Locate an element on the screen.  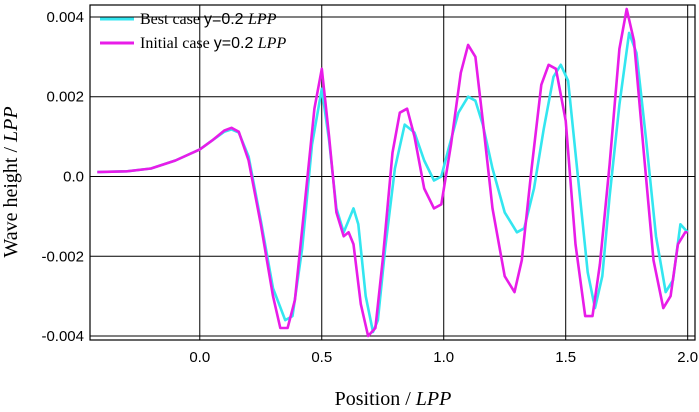
x-axis-title-unit: LPP is located at coordinates (433, 399).